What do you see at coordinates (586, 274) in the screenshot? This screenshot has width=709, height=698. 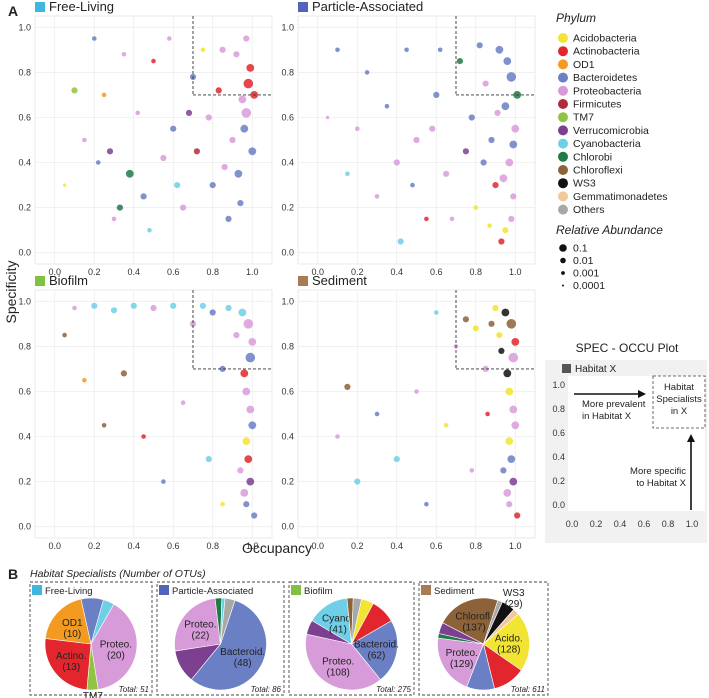 I see `abundance-level-label: 0.001` at bounding box center [586, 274].